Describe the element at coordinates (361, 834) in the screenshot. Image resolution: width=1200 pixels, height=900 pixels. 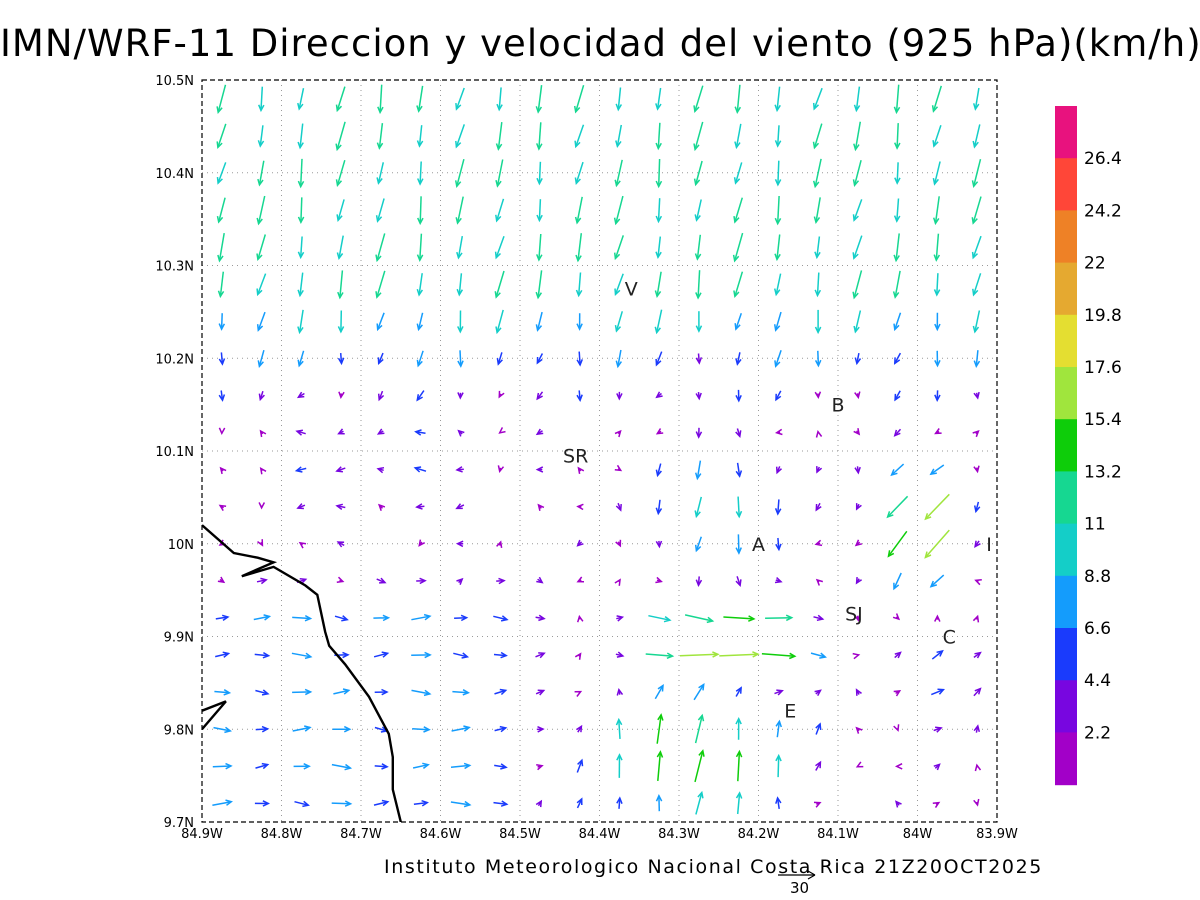
I see `lon-tick-label: 84.7W` at that location.